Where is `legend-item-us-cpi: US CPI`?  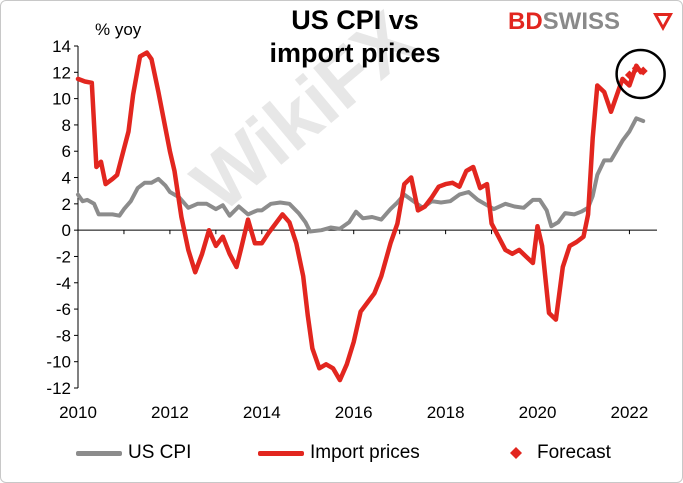
legend-item-us-cpi: US CPI is located at coordinates (133, 453).